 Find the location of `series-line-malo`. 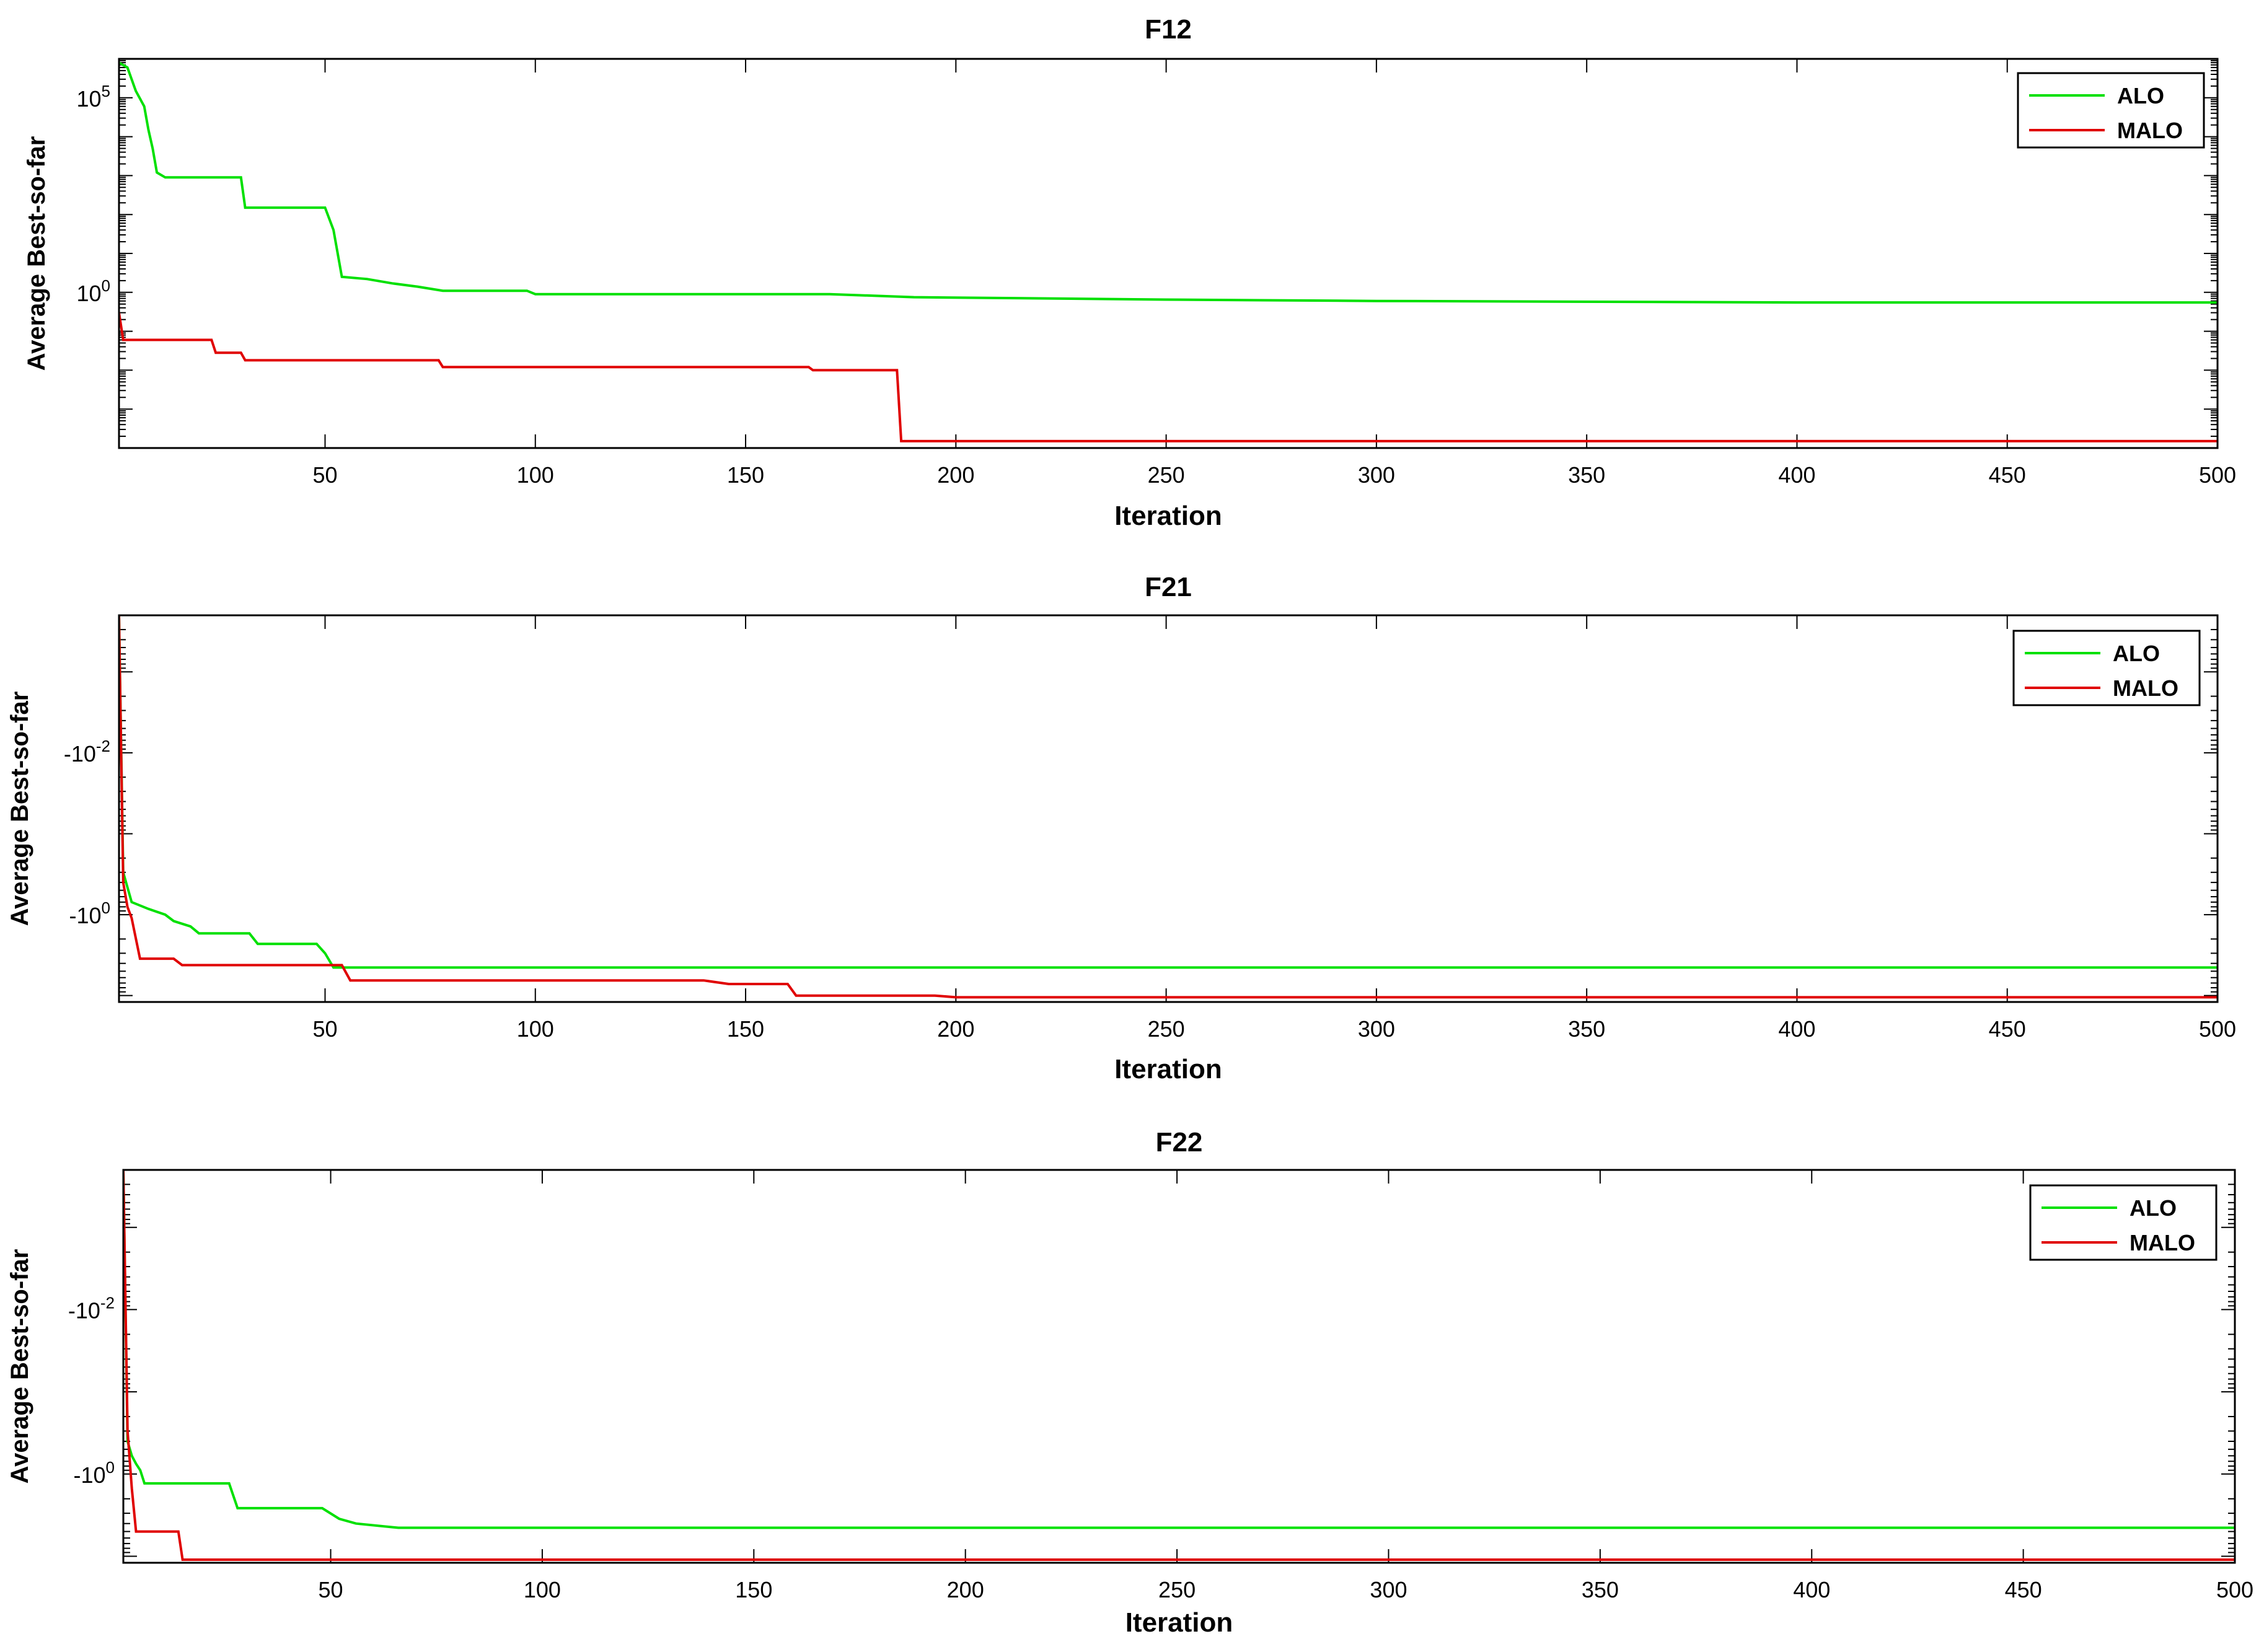

series-line-malo is located at coordinates (1168, 377).